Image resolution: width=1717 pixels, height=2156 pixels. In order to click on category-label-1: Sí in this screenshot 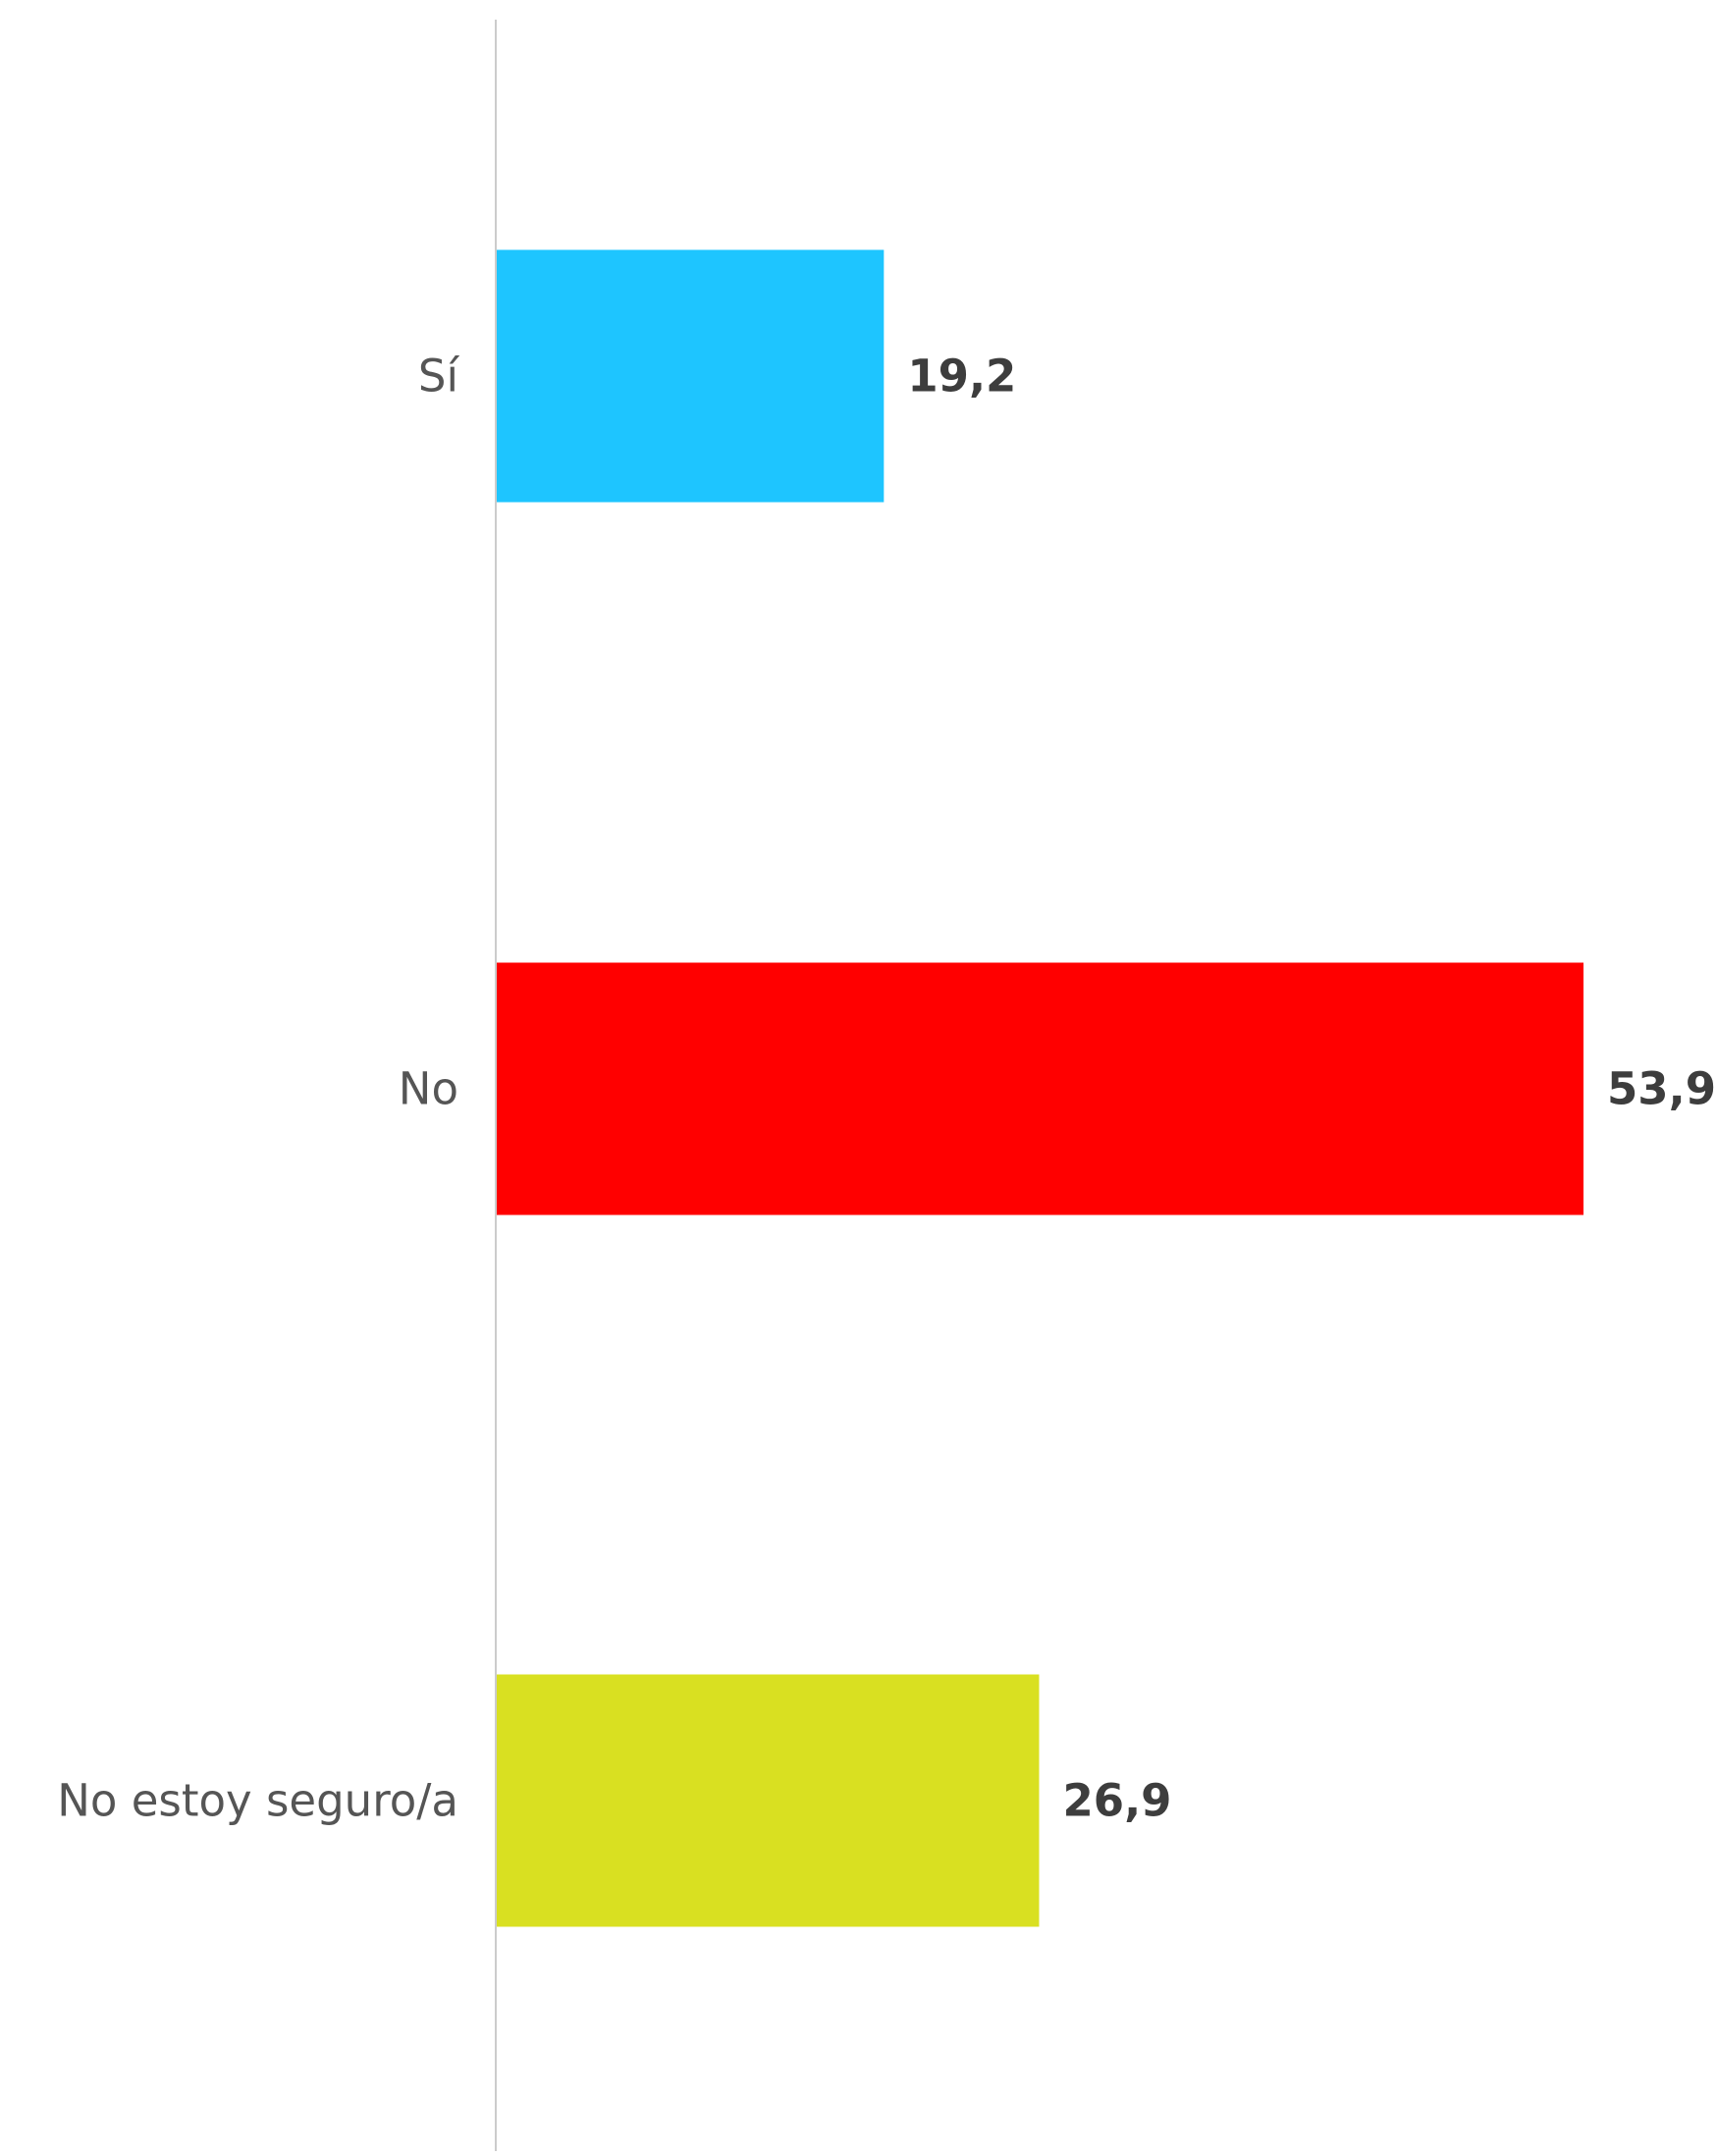, I will do `click(439, 377)`.